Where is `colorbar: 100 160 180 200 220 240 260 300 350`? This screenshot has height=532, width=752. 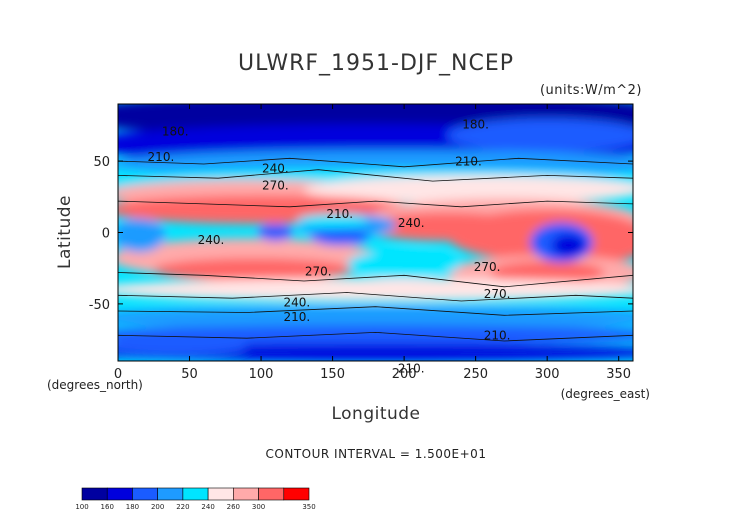 colorbar: 100 160 180 200 220 240 260 300 350 is located at coordinates (195, 499).